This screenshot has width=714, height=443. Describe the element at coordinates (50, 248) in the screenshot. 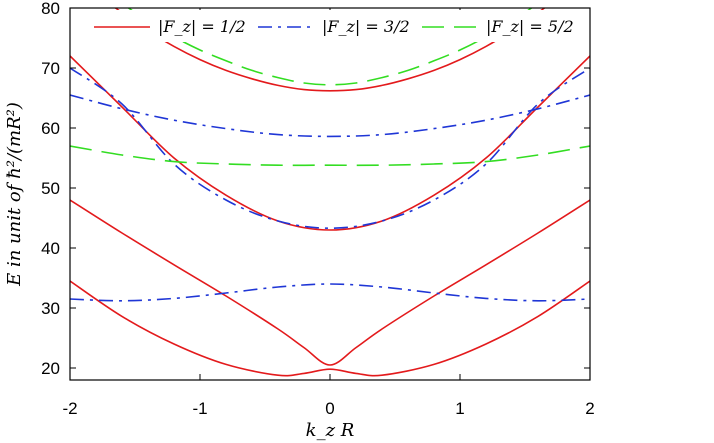

I see `y-tick-label: 40` at that location.